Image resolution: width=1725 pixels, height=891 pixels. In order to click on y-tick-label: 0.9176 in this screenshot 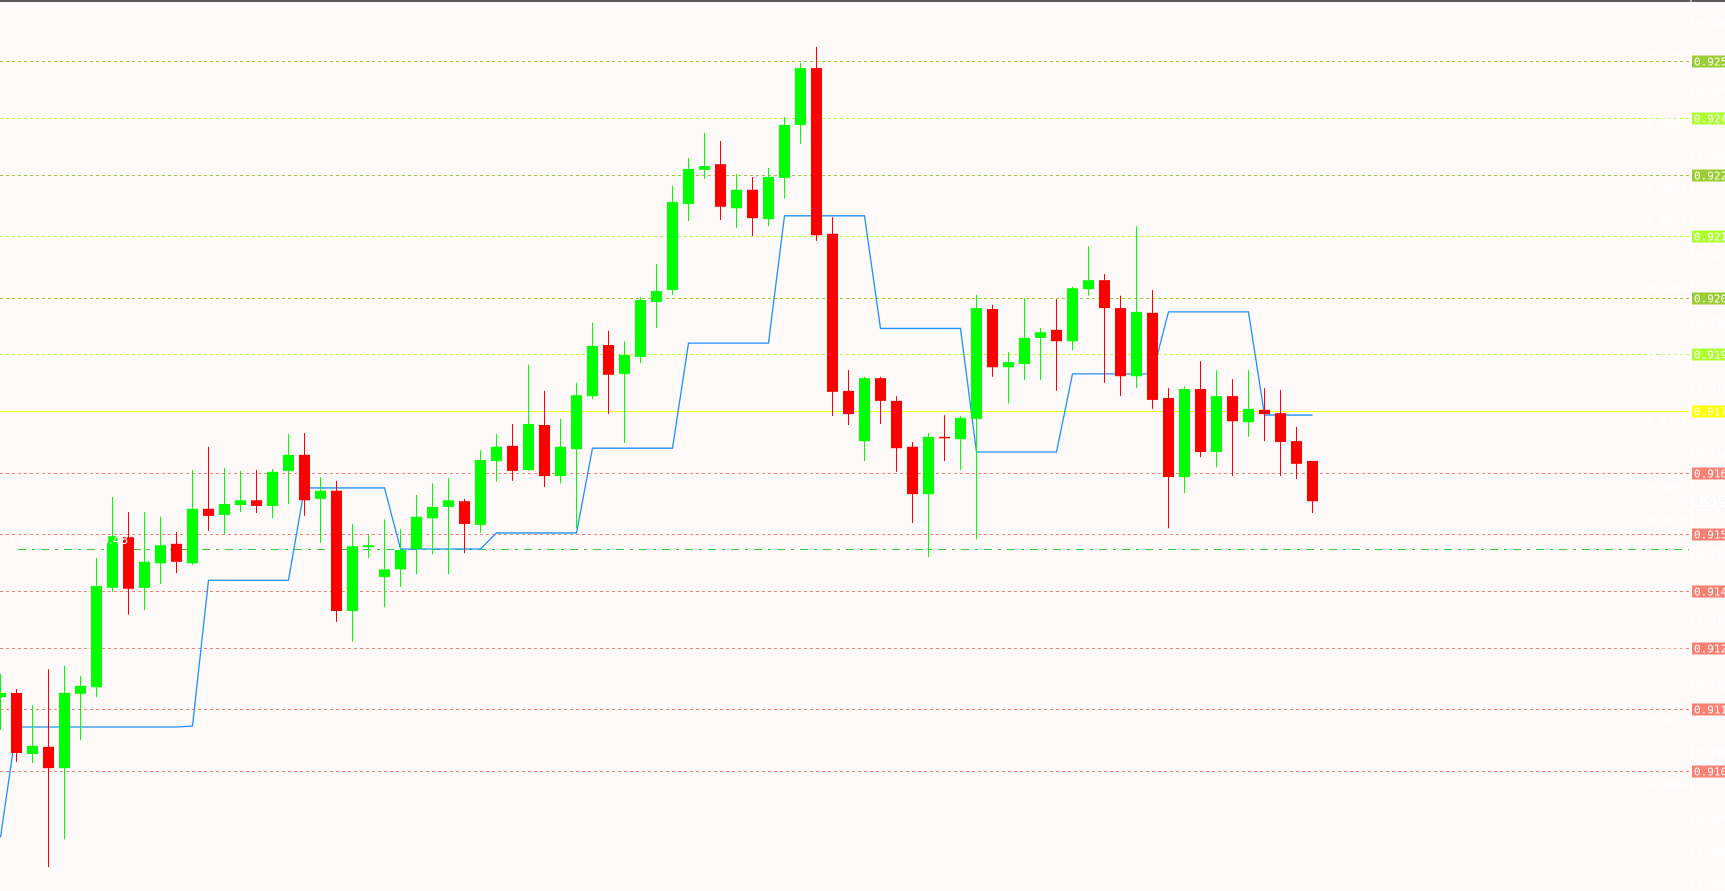, I will do `click(1667, 421)`.